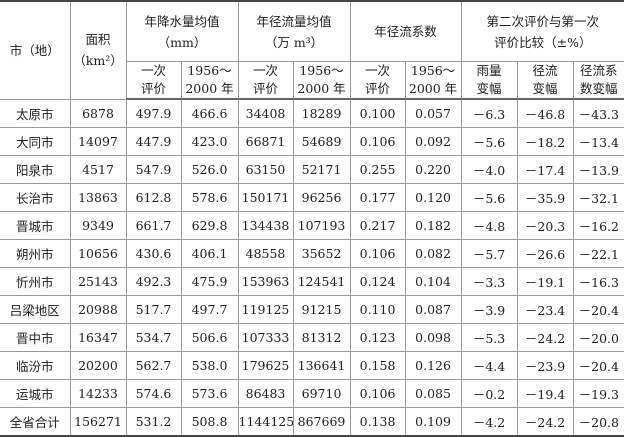 The height and width of the screenshot is (437, 624). What do you see at coordinates (489, 80) in the screenshot?
I see `subheader-rain-change: 雨量 变幅` at bounding box center [489, 80].